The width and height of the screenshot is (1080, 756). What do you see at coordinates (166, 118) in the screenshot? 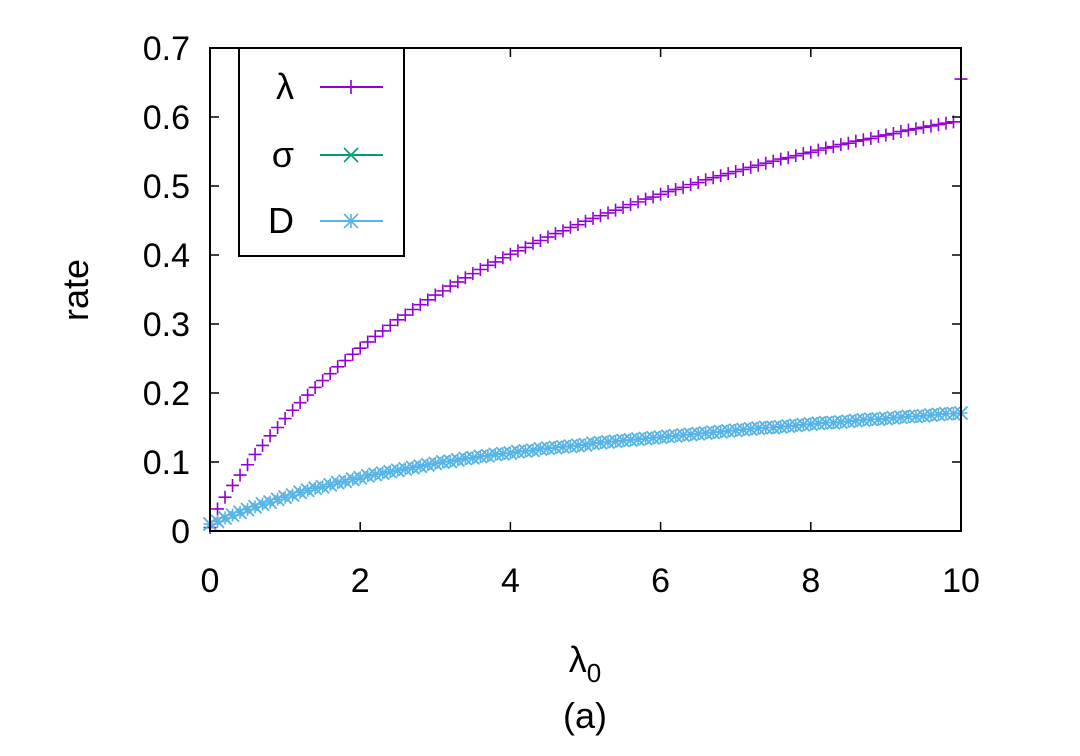
I see `y-tick-label: 0.6` at bounding box center [166, 118].